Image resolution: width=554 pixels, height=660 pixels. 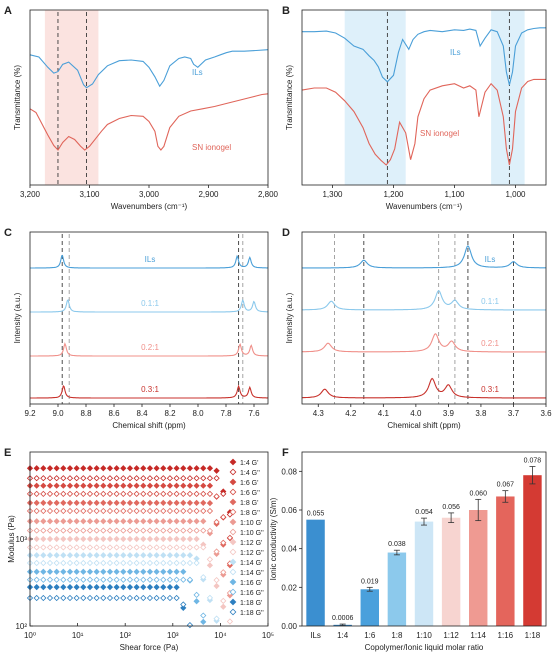 What do you see at coordinates (478, 493) in the screenshot?
I see `data-label: 0.060` at bounding box center [478, 493].